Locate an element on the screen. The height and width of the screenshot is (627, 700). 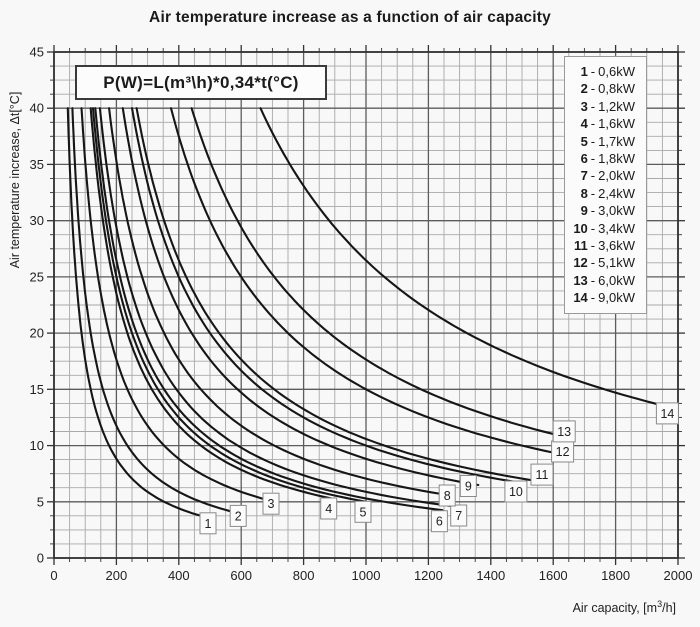
svg-text: 2 is located at coordinates (238, 516).